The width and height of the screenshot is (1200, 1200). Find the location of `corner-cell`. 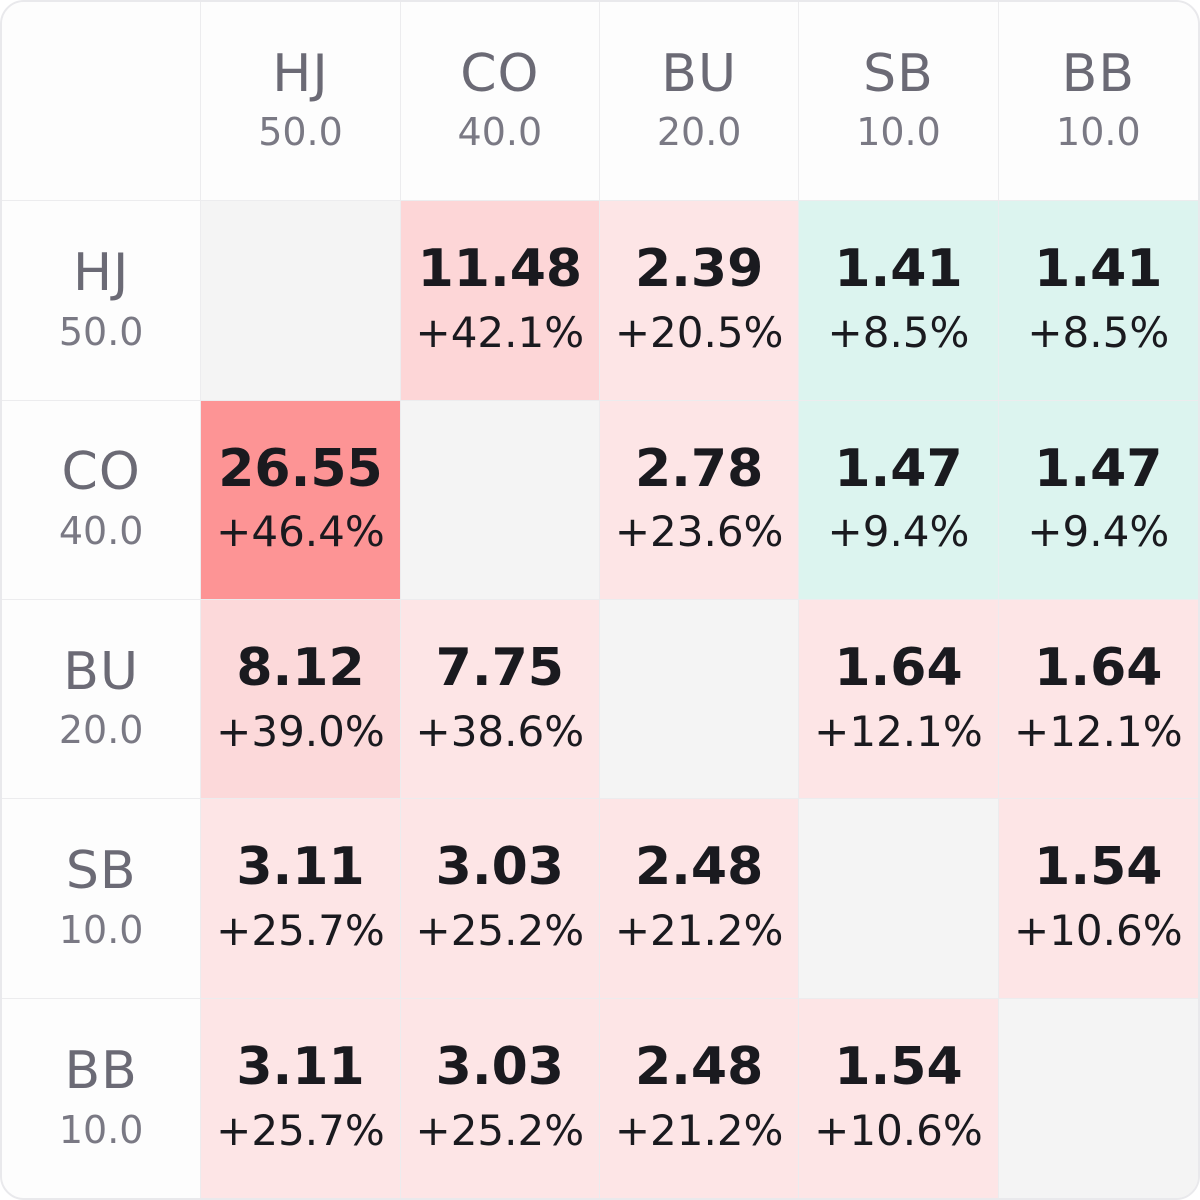

corner-cell is located at coordinates (102, 102).